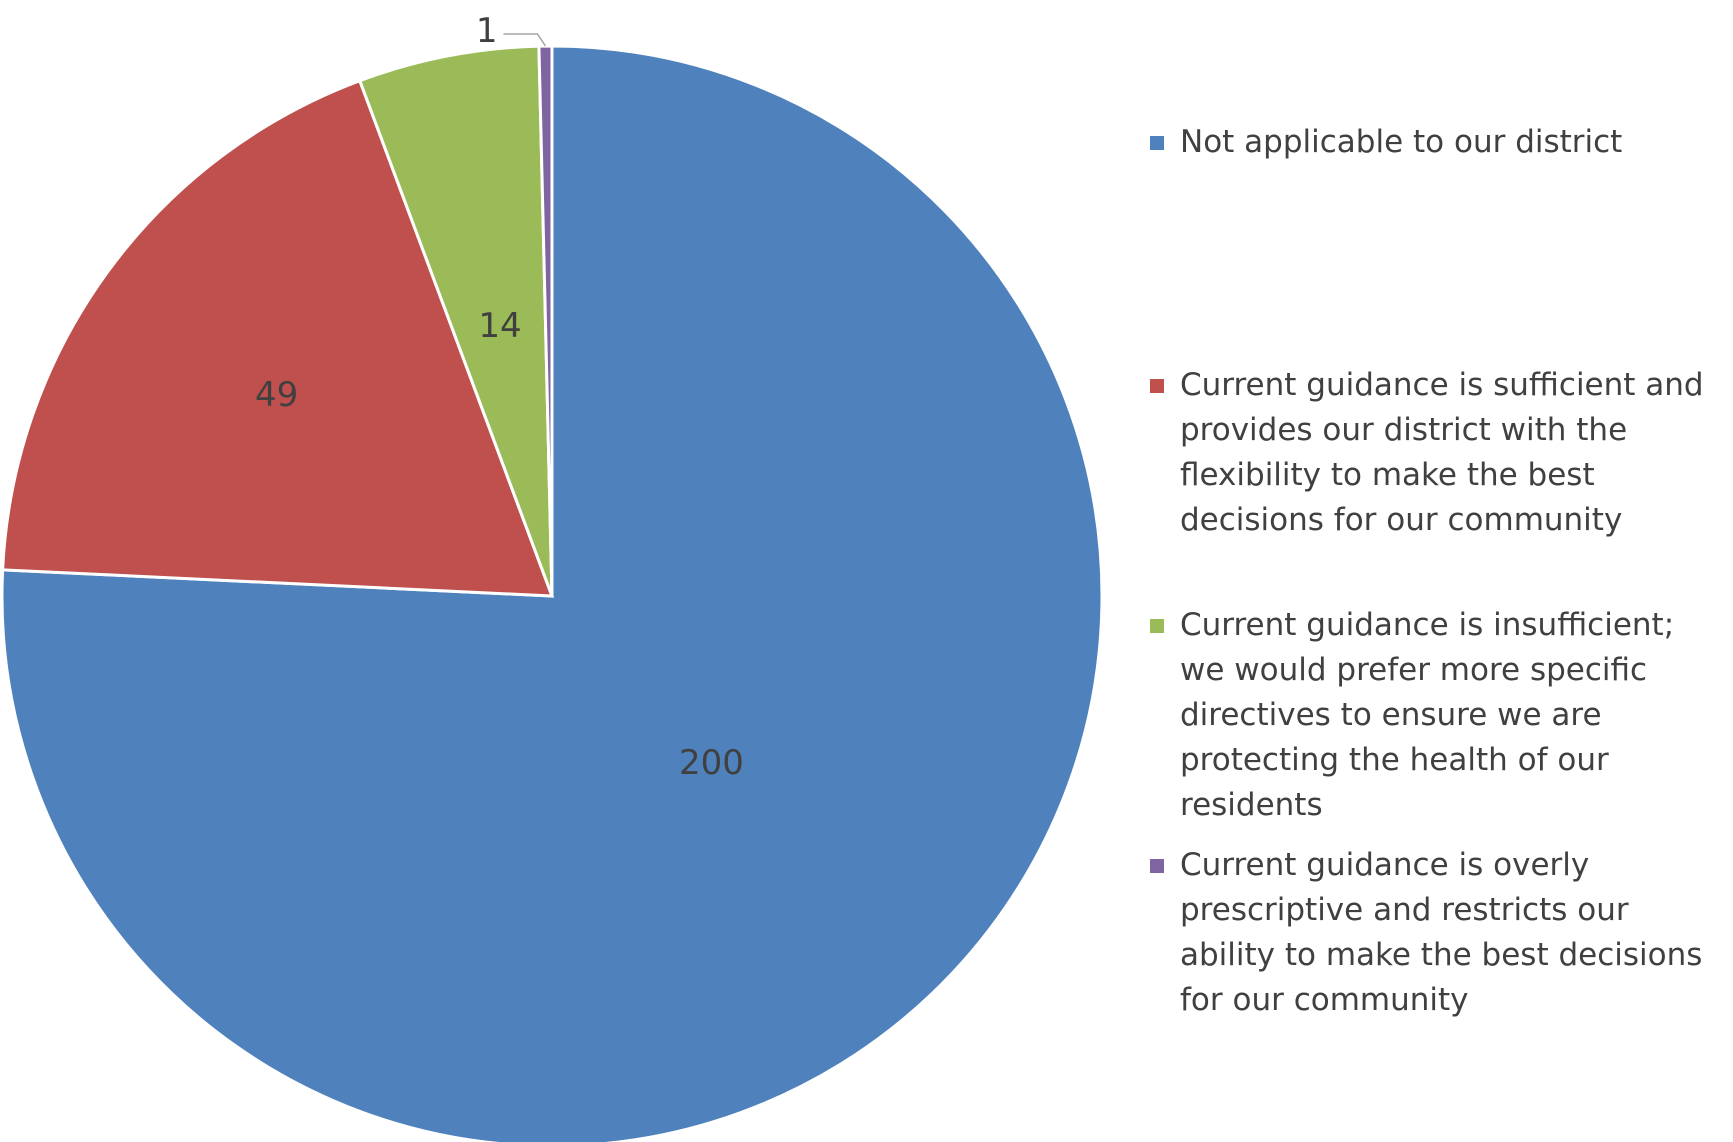 The image size is (1733, 1142). Describe the element at coordinates (1157, 386) in the screenshot. I see `legend-swatch-sufficient` at that location.